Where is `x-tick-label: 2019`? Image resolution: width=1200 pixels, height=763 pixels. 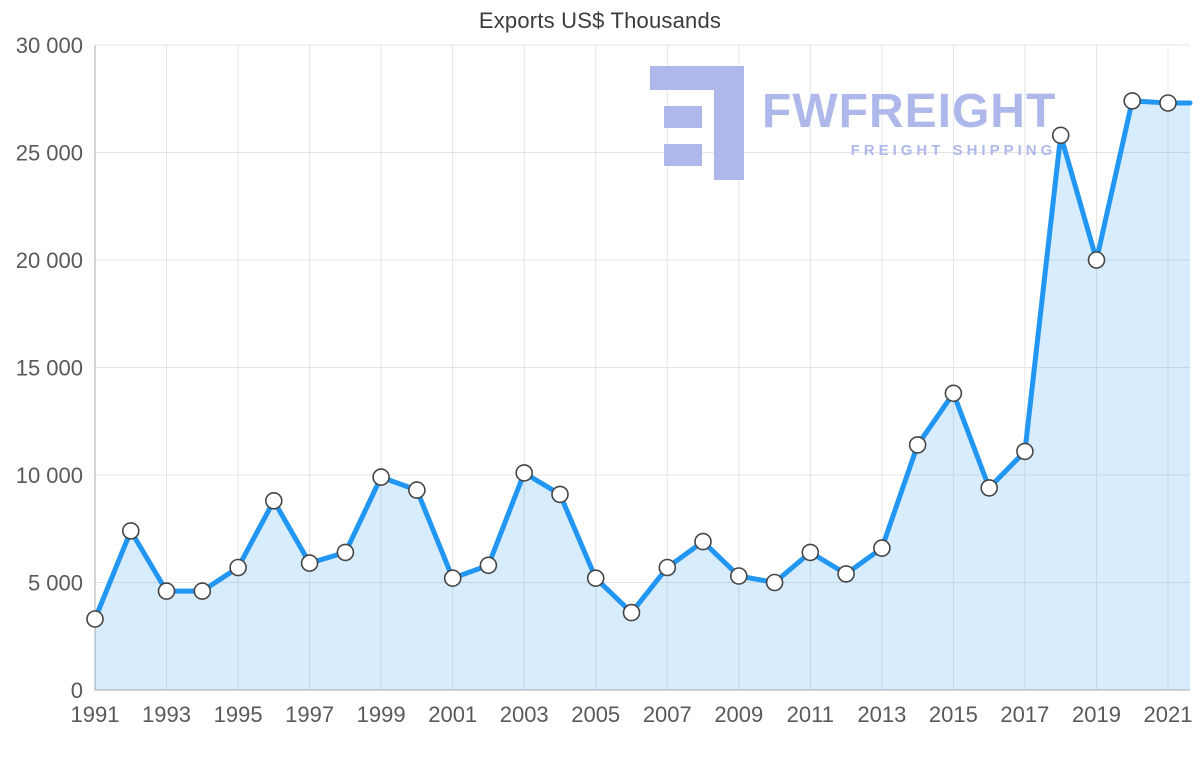 x-tick-label: 2019 is located at coordinates (1096, 714).